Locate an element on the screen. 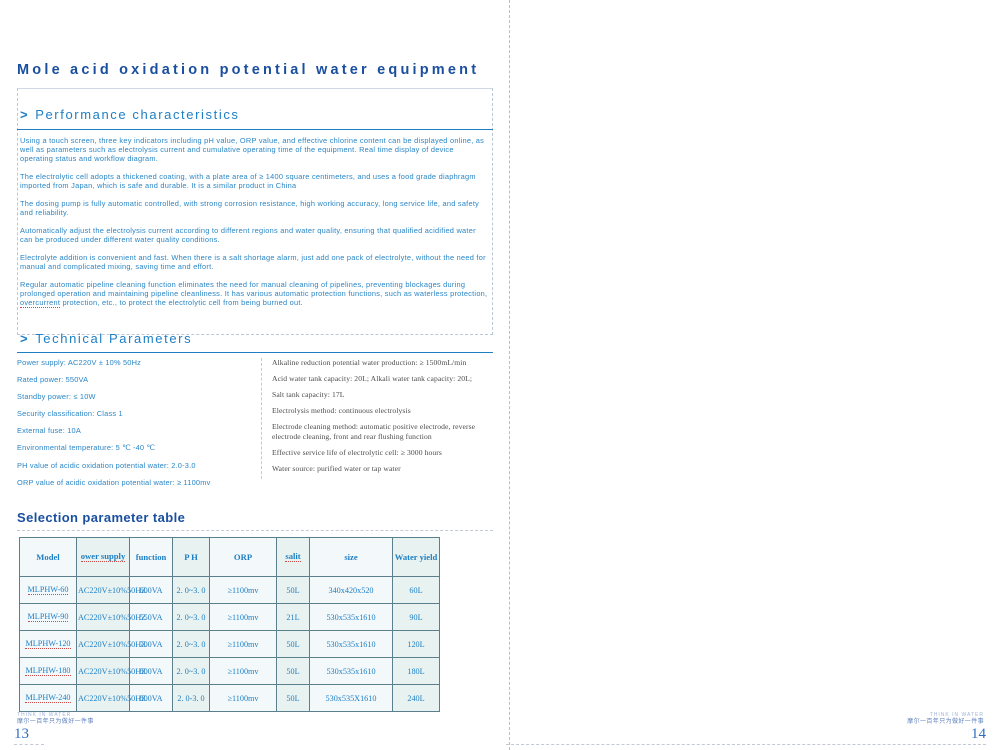 This screenshot has width=1000, height=750. cell-function: 700VA is located at coordinates (151, 644).